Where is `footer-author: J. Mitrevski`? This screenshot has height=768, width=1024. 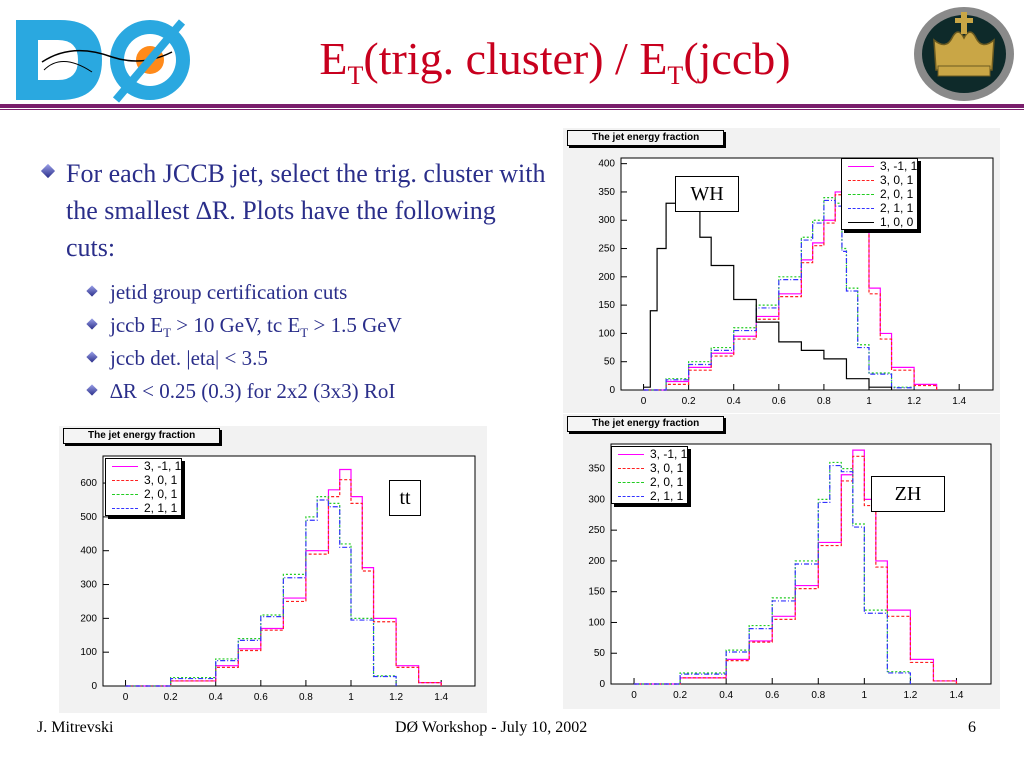 footer-author: J. Mitrevski is located at coordinates (75, 727).